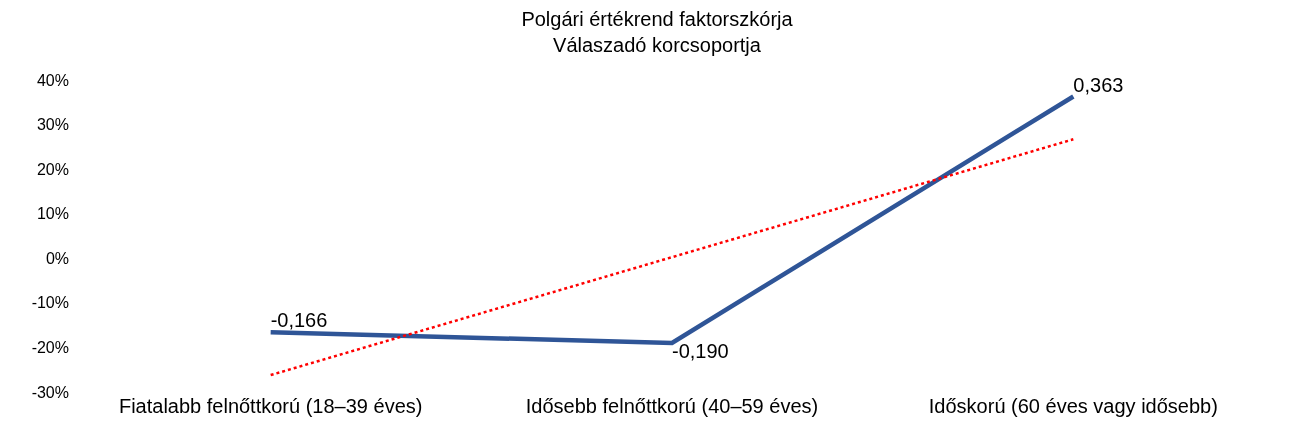 The image size is (1314, 432). I want to click on data-label: -0,190, so click(700, 350).